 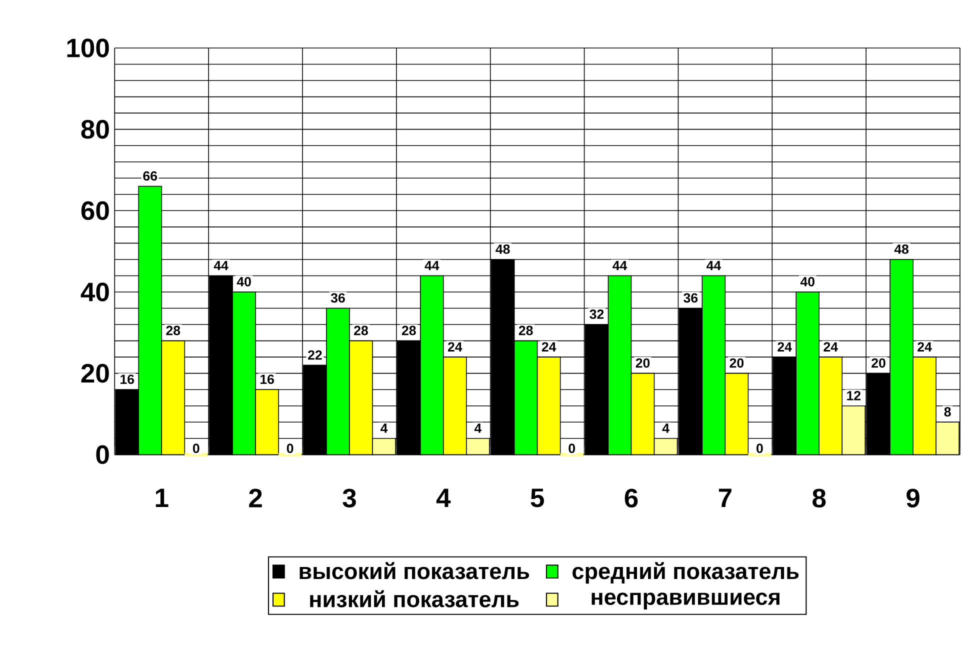 What do you see at coordinates (597, 314) in the screenshot?
I see `data-label: 32` at bounding box center [597, 314].